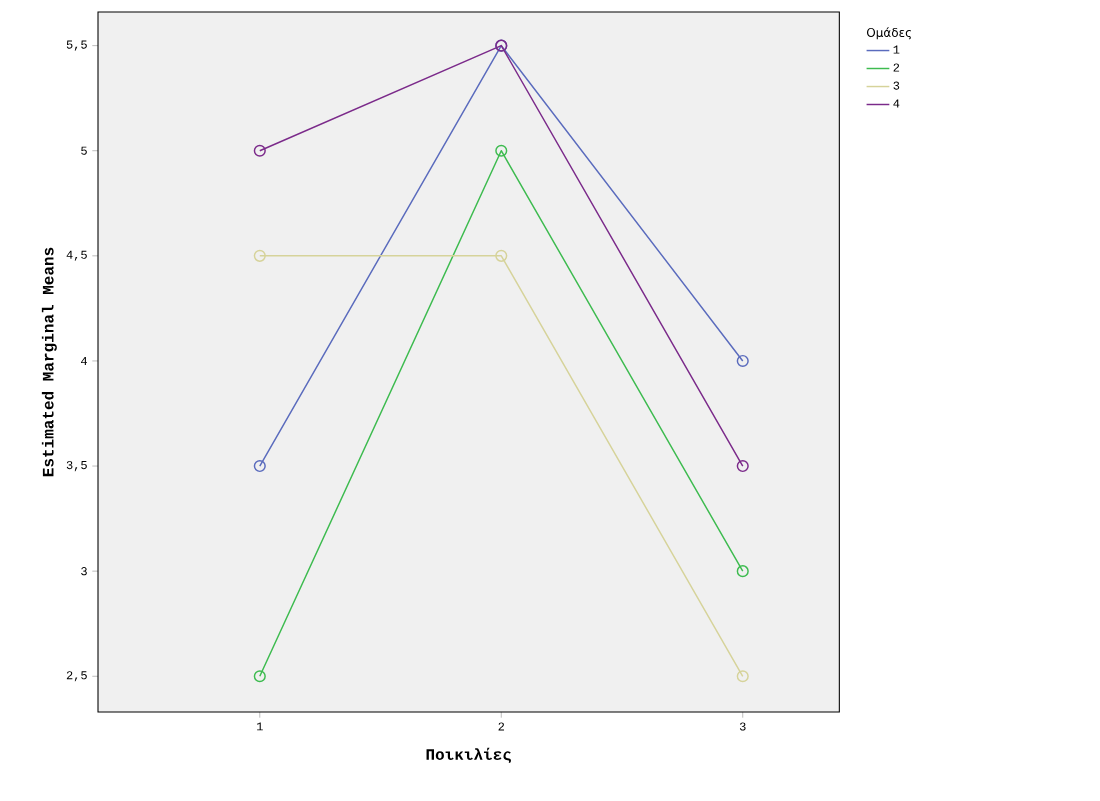 The height and width of the screenshot is (801, 1100). What do you see at coordinates (896, 85) in the screenshot?
I see `legend-label: 3` at bounding box center [896, 85].